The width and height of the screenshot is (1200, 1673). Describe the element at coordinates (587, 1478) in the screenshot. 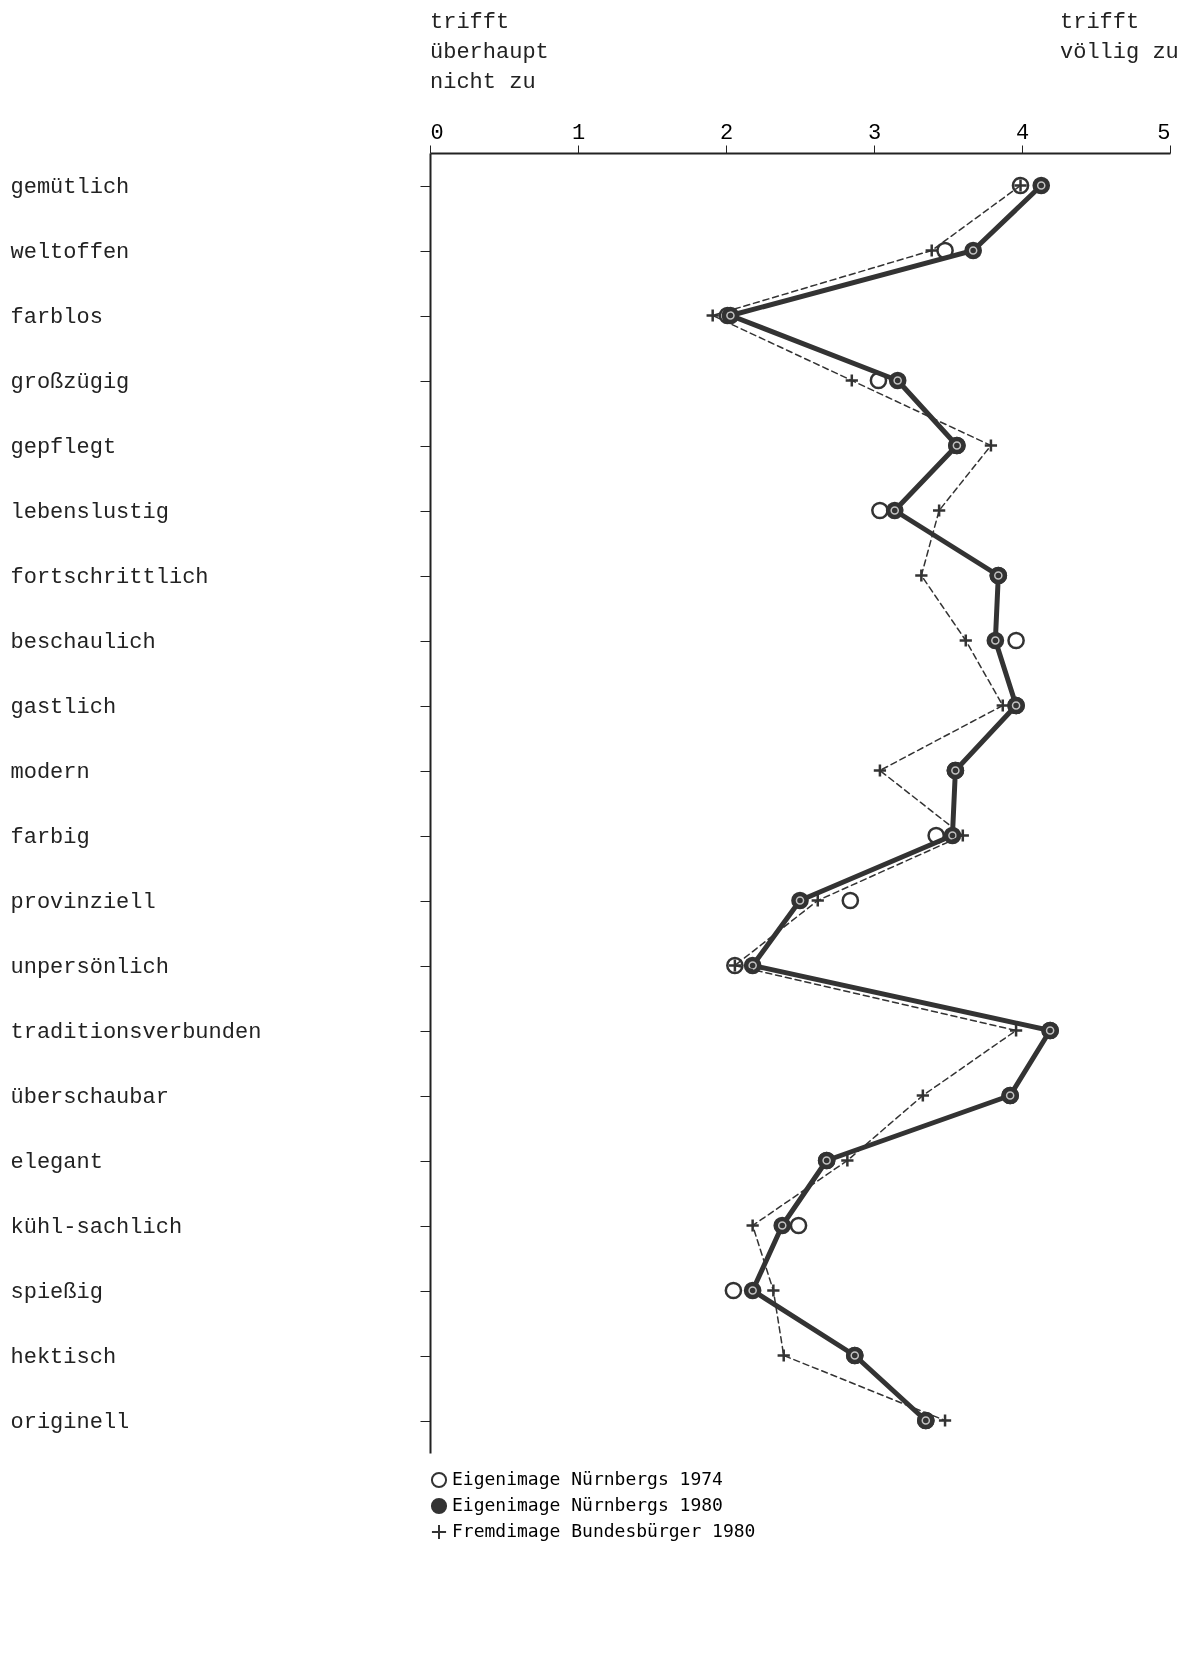

I see `legend-label: Eigenimage Nürnbergs 1974` at that location.